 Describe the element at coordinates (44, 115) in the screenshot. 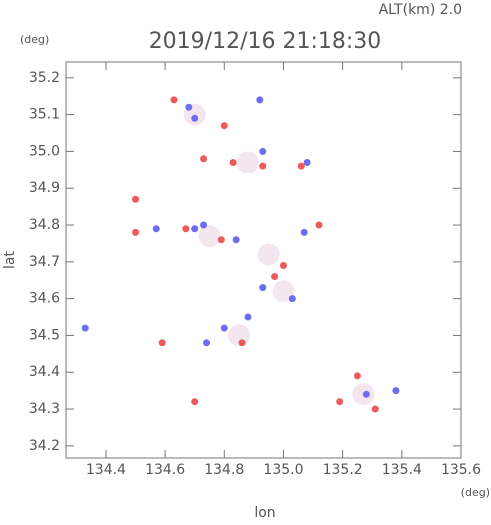

I see `y-tick-label: 35.1` at that location.